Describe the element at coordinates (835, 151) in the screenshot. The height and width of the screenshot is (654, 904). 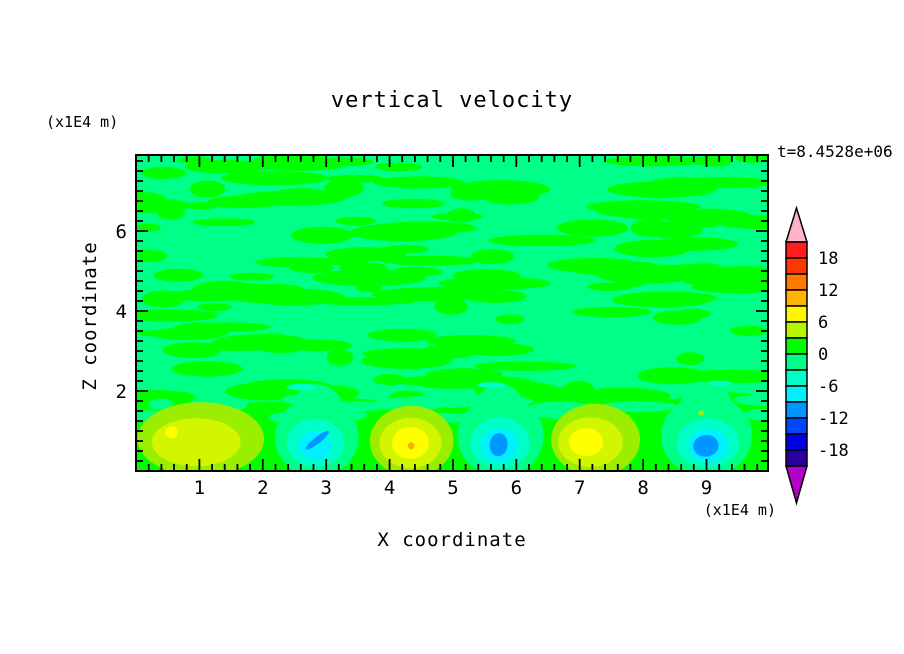
I see `time-label: t=8.4528e+06` at that location.